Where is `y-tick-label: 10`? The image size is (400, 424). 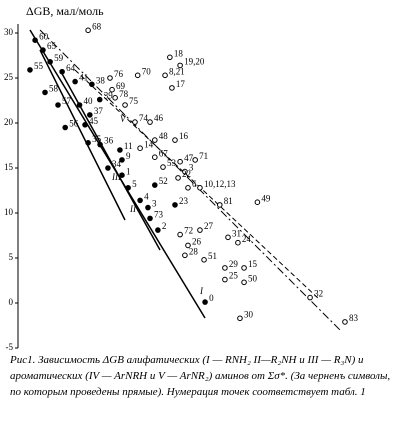 y-tick-label: 10 is located at coordinates (9, 212).